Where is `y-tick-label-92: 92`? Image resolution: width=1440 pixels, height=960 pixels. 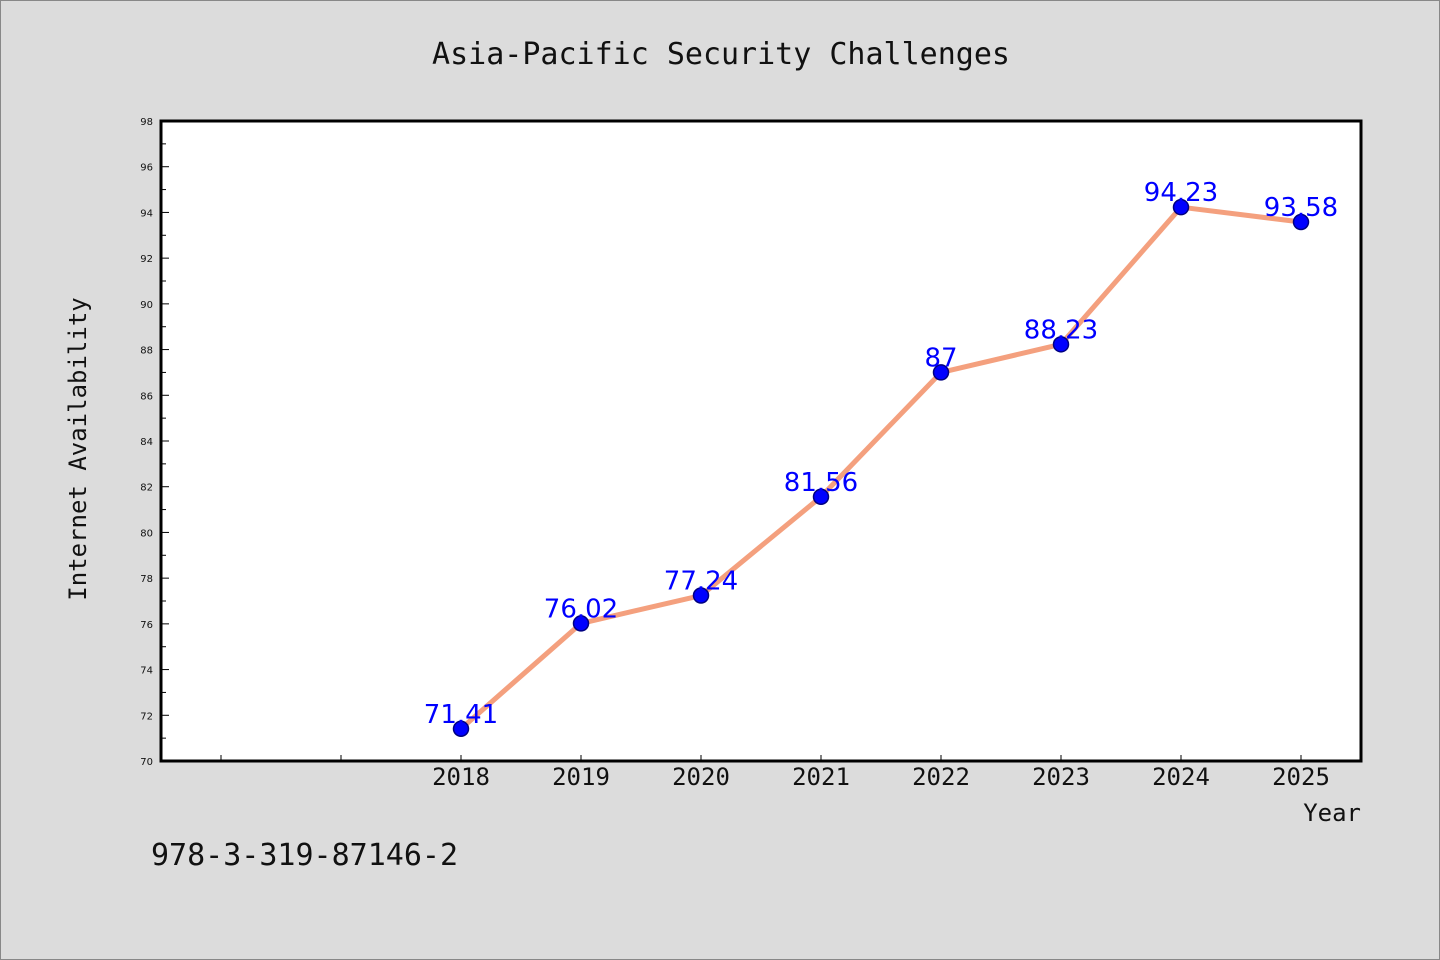
y-tick-label-92: 92 is located at coordinates (146, 259).